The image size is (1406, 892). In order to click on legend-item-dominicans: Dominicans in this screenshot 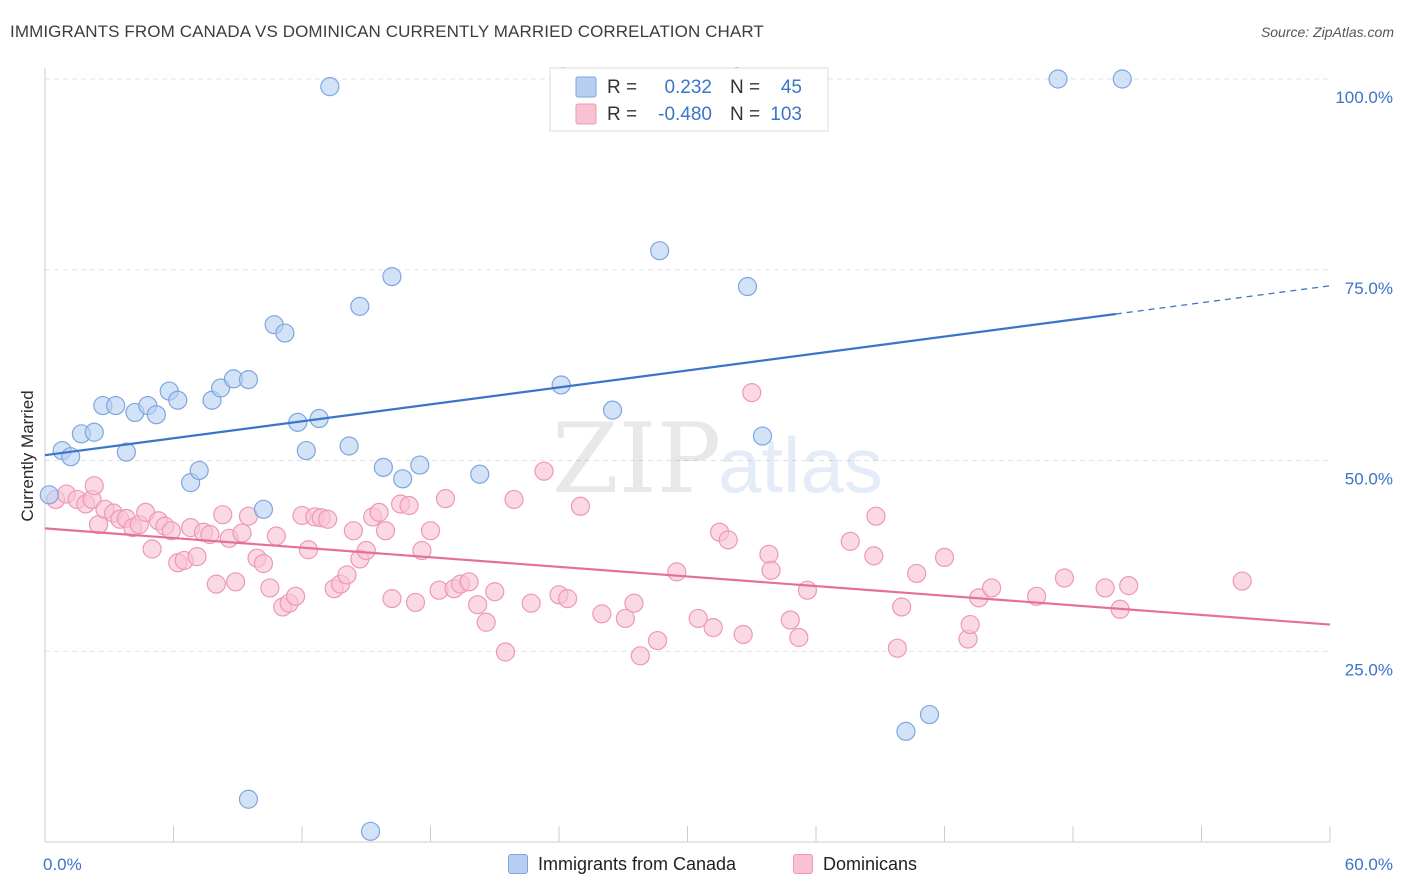, I will do `click(855, 864)`.